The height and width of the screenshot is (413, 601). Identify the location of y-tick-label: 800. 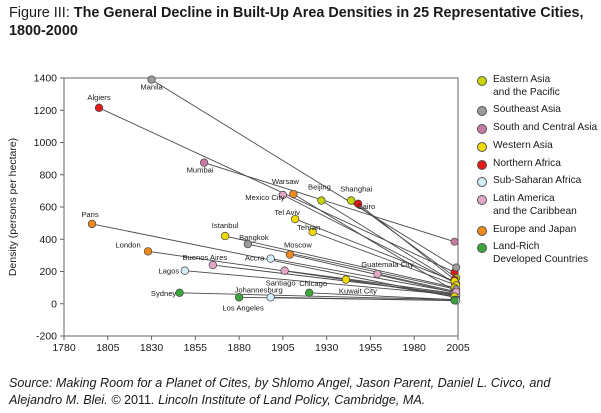
(48, 175).